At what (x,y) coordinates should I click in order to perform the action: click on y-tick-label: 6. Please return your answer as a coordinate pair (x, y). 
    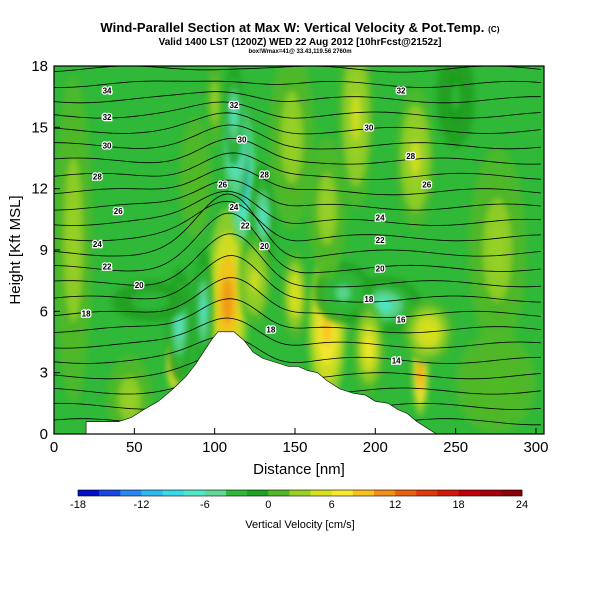
    Looking at the image, I should click on (44, 311).